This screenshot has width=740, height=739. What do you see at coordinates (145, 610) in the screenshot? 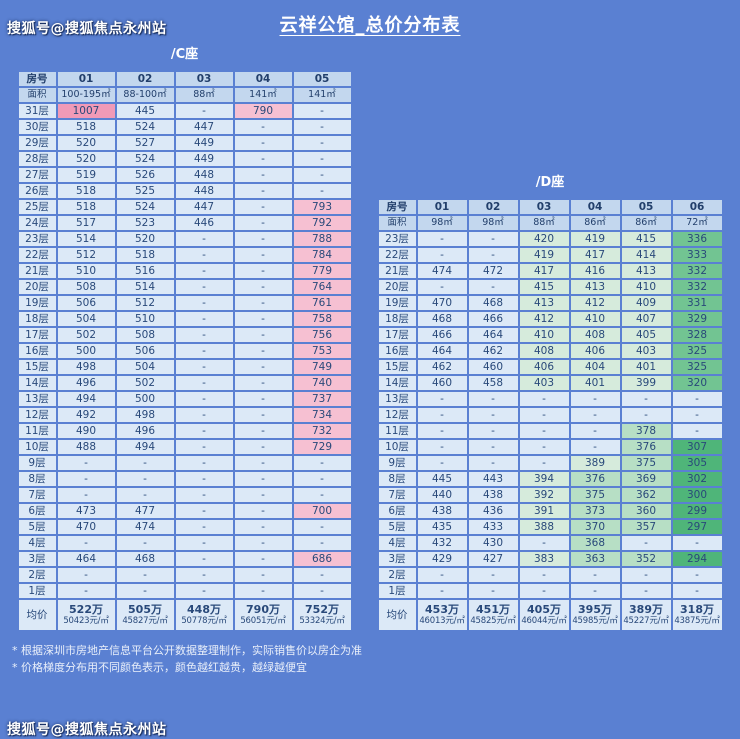
I see `average-total: 505万` at bounding box center [145, 610].